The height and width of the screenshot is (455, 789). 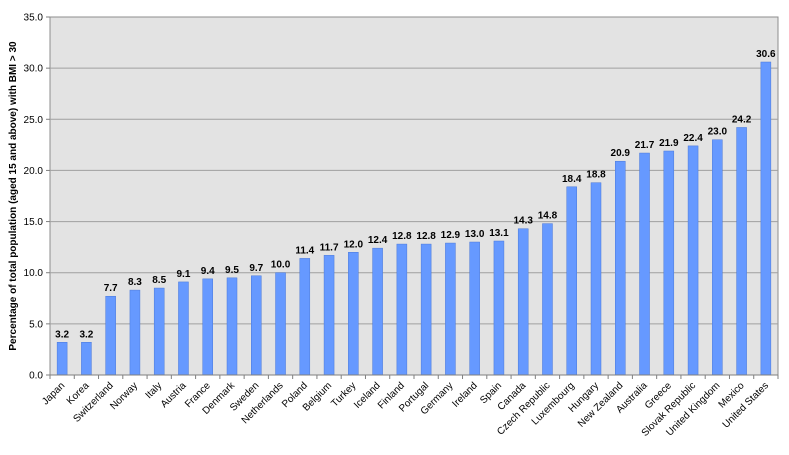 I want to click on bar-netherlands, so click(x=280, y=324).